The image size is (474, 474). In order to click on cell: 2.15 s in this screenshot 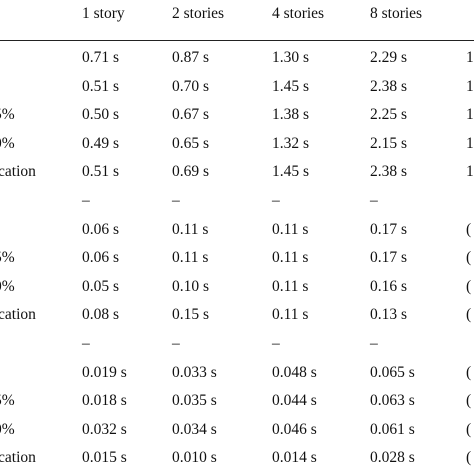, I will do `click(389, 143)`.